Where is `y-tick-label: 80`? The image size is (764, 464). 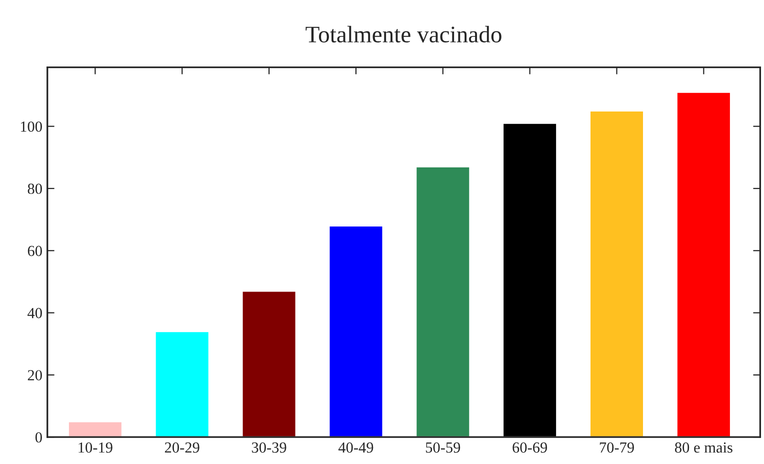 y-tick-label: 80 is located at coordinates (35, 189).